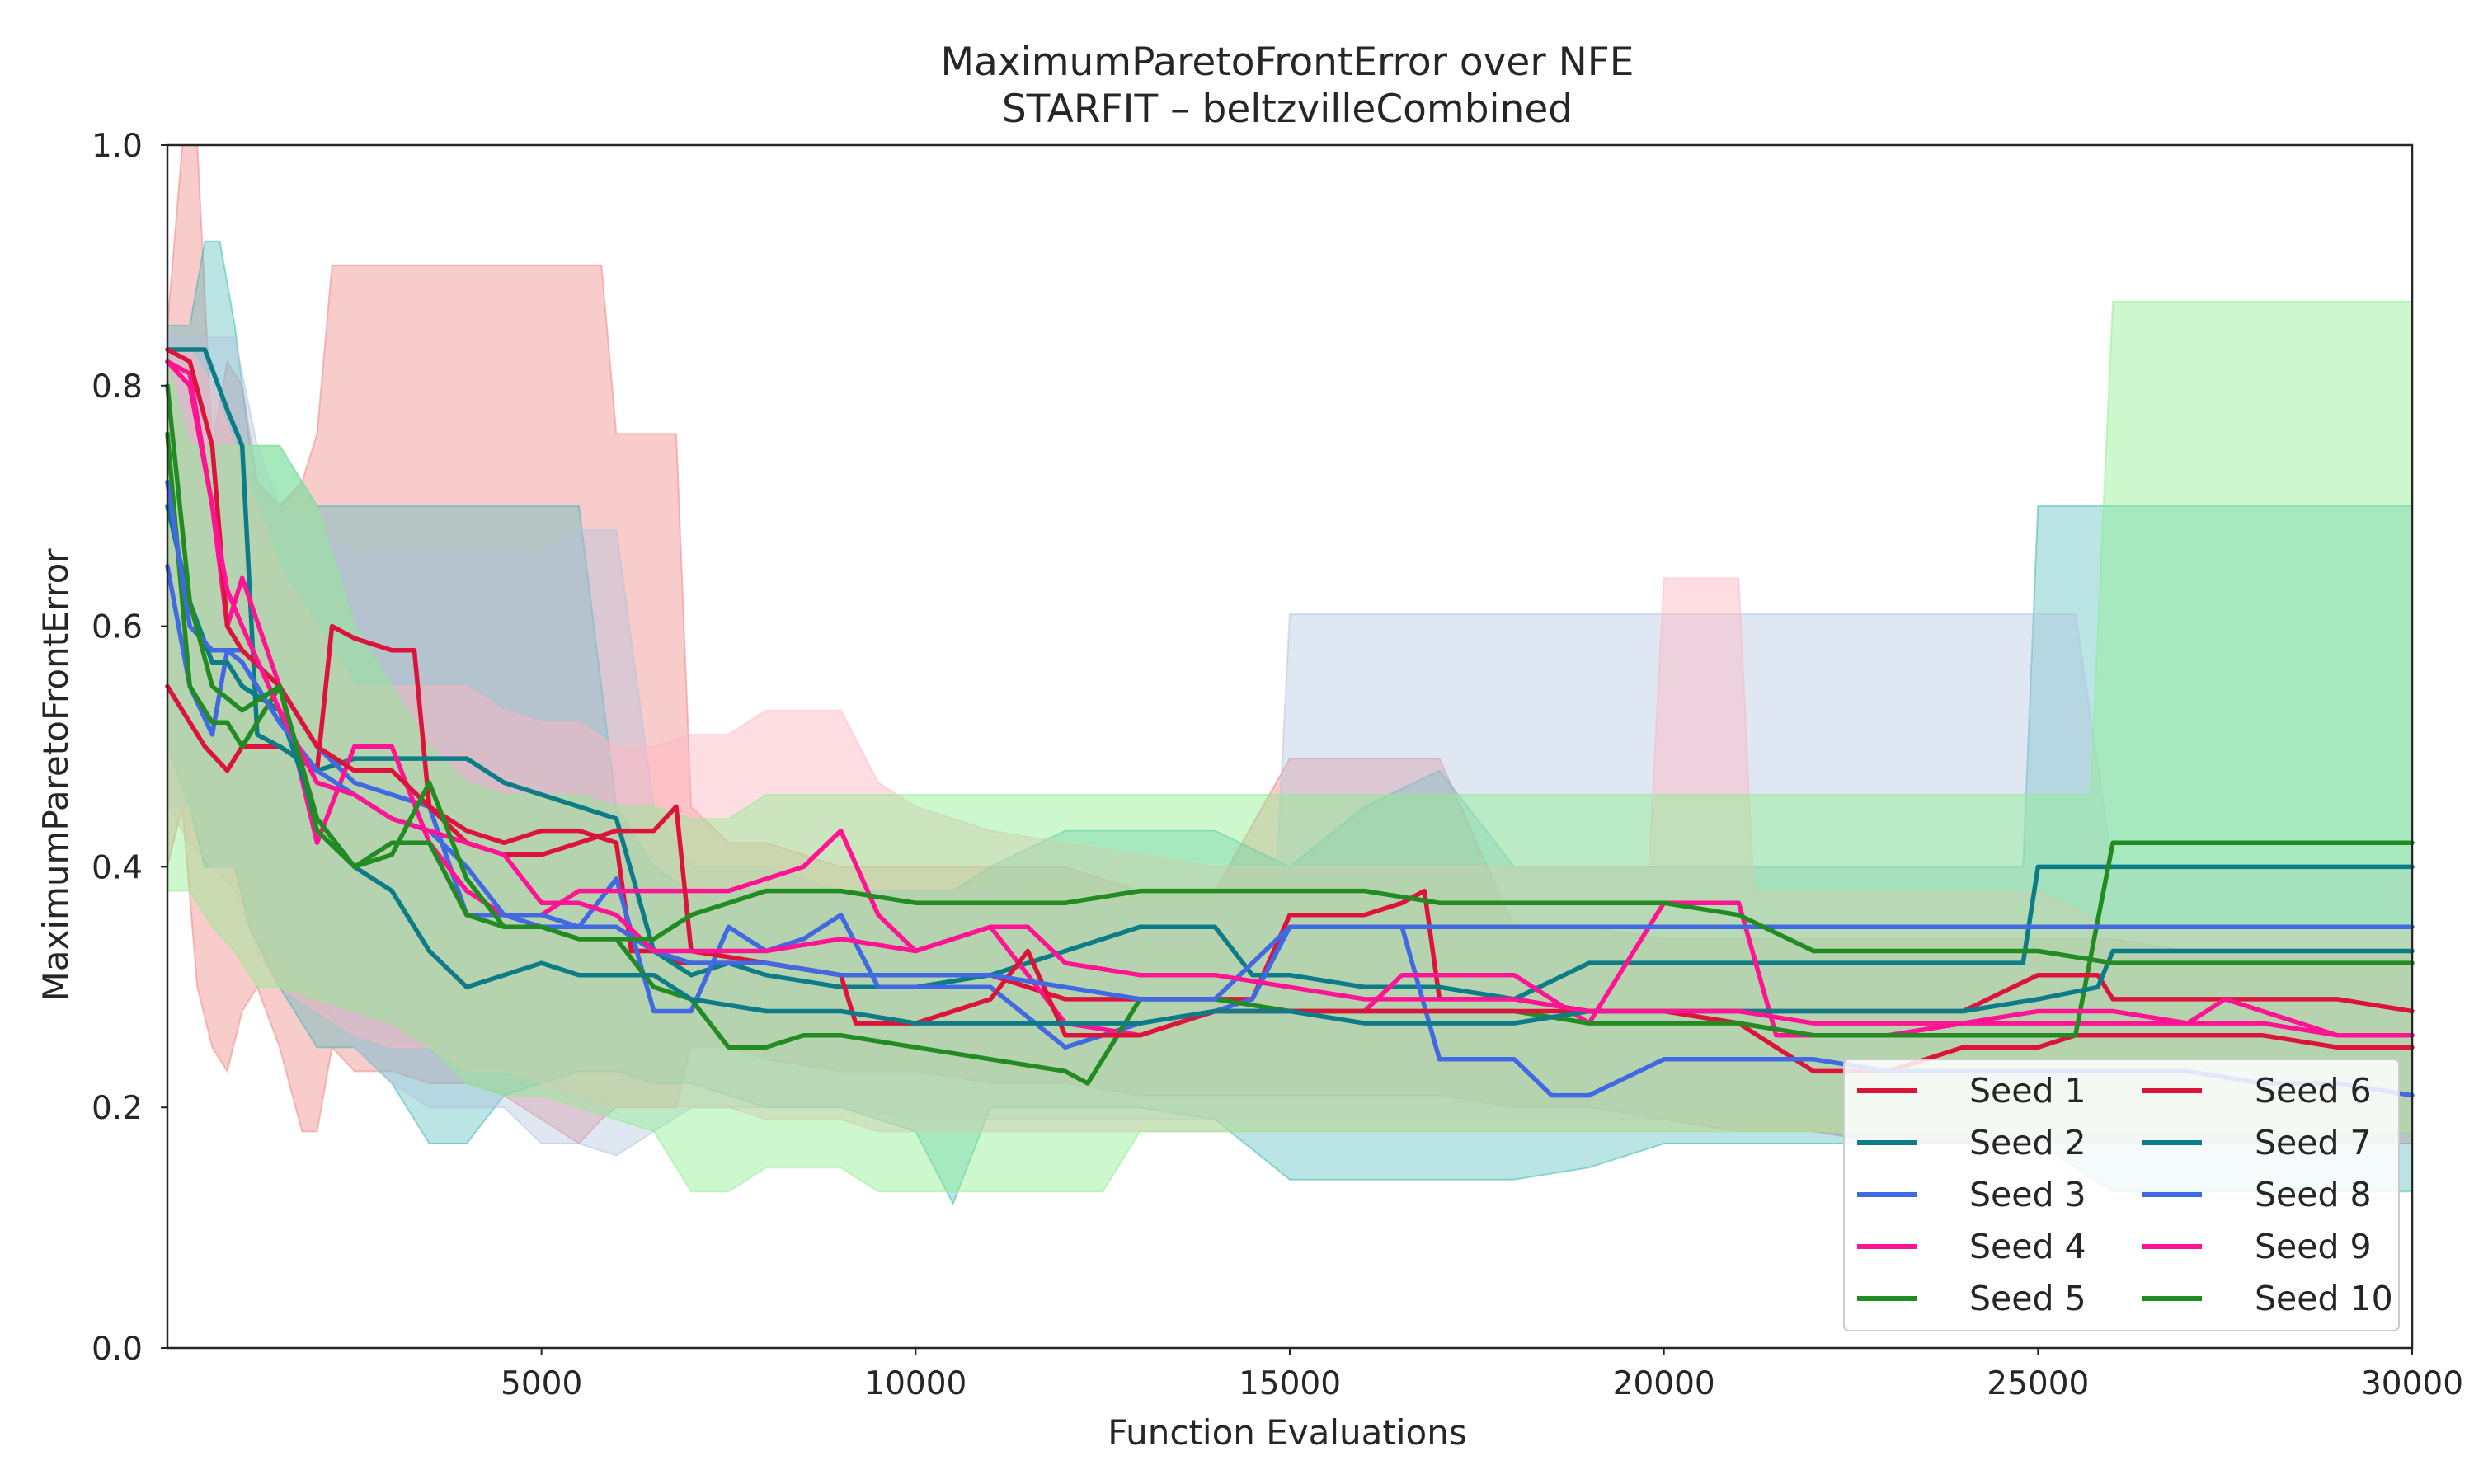  Describe the element at coordinates (2027, 1298) in the screenshot. I see `legend-label: Seed 5` at that location.